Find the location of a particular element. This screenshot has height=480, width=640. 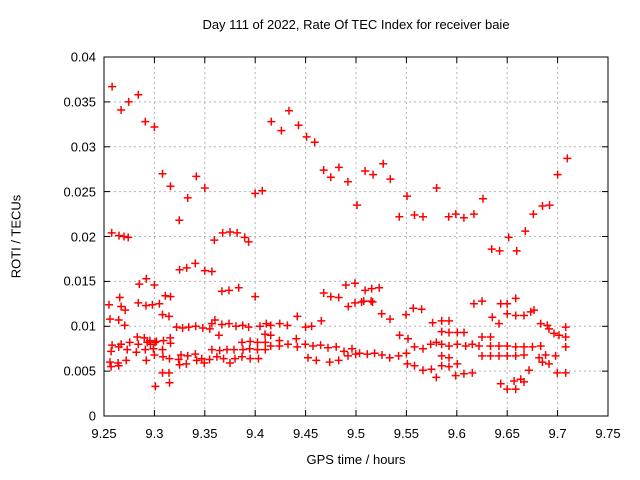

y-tick-label: 0.035 is located at coordinates (79, 102).